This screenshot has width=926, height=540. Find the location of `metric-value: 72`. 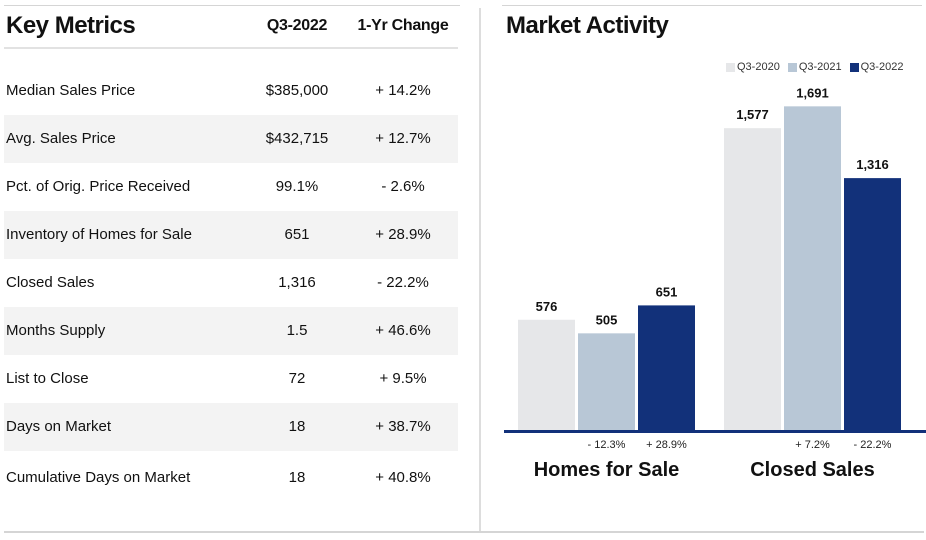

metric-value: 72 is located at coordinates (297, 378).